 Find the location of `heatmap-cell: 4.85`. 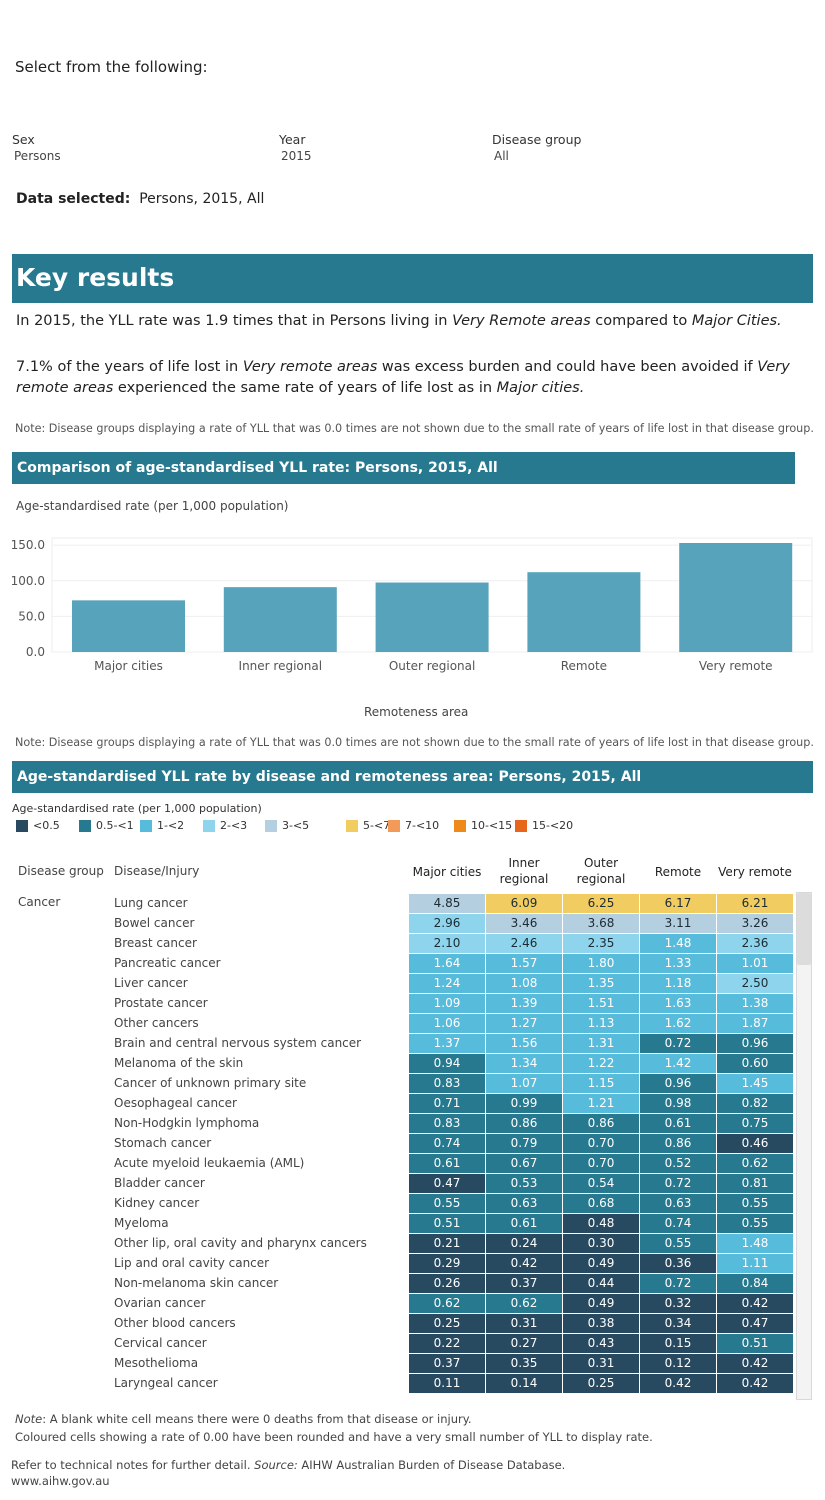

heatmap-cell: 4.85 is located at coordinates (447, 903).